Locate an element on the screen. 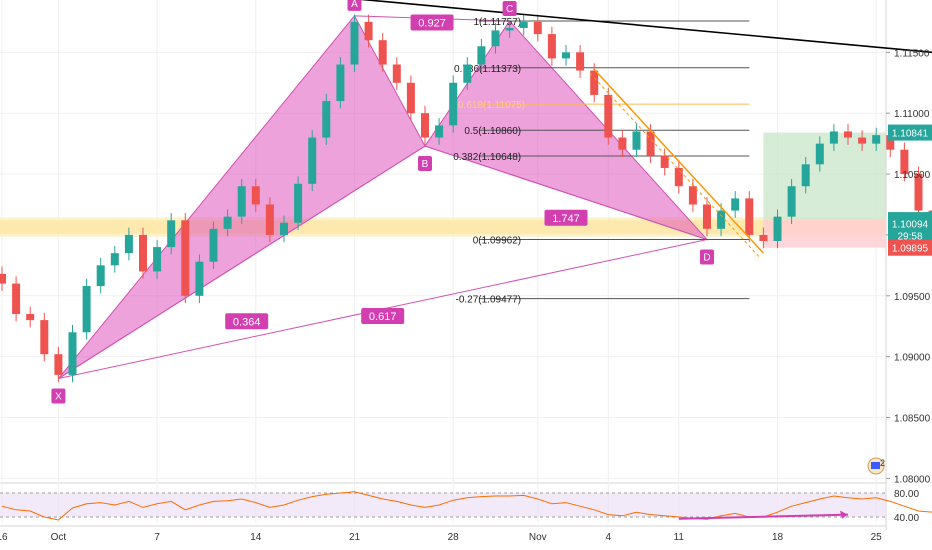 The height and width of the screenshot is (550, 932). price-badge-label: 1.09895 is located at coordinates (910, 249).